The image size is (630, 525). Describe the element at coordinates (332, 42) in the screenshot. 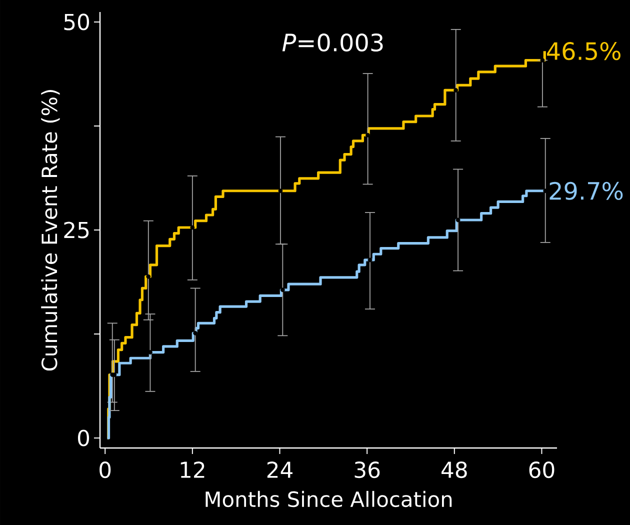

I see `annotation: P=0.003` at that location.